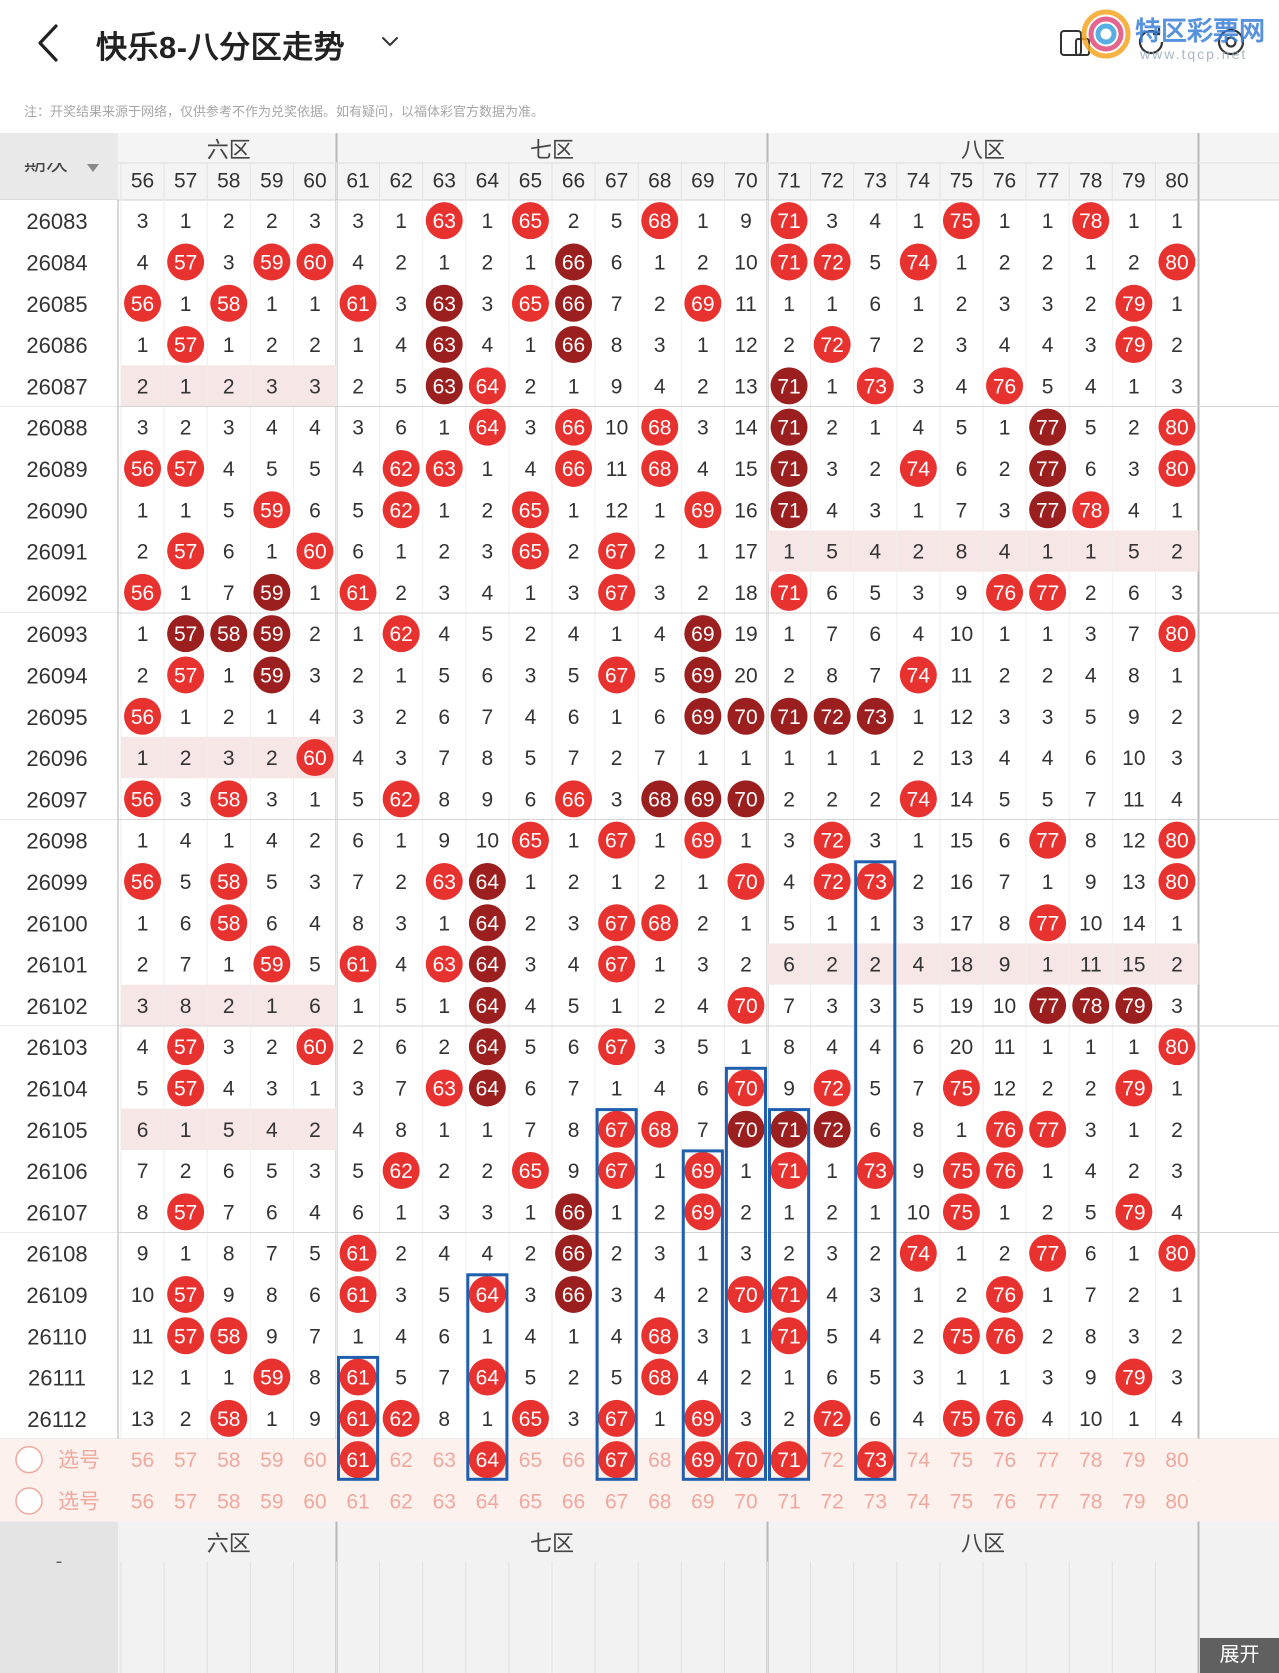 The width and height of the screenshot is (1279, 1673). Describe the element at coordinates (390, 42) in the screenshot. I see `chevron-down-icon` at that location.